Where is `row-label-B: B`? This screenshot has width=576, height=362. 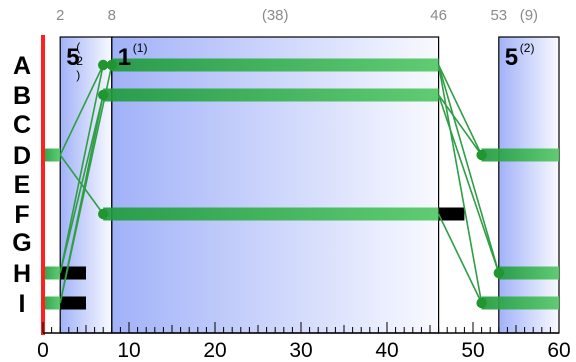 row-label-B: B is located at coordinates (22, 96).